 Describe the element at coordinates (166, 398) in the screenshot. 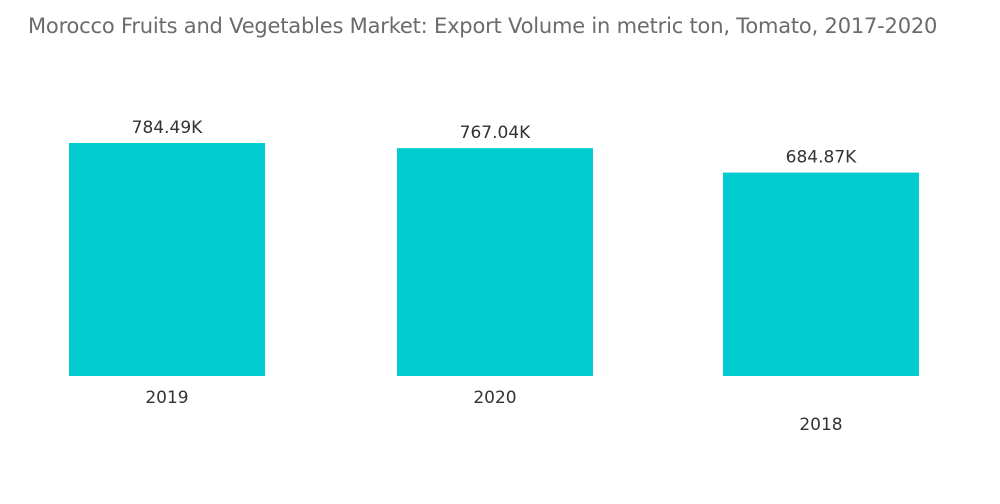

I see `category-label: 2019` at that location.